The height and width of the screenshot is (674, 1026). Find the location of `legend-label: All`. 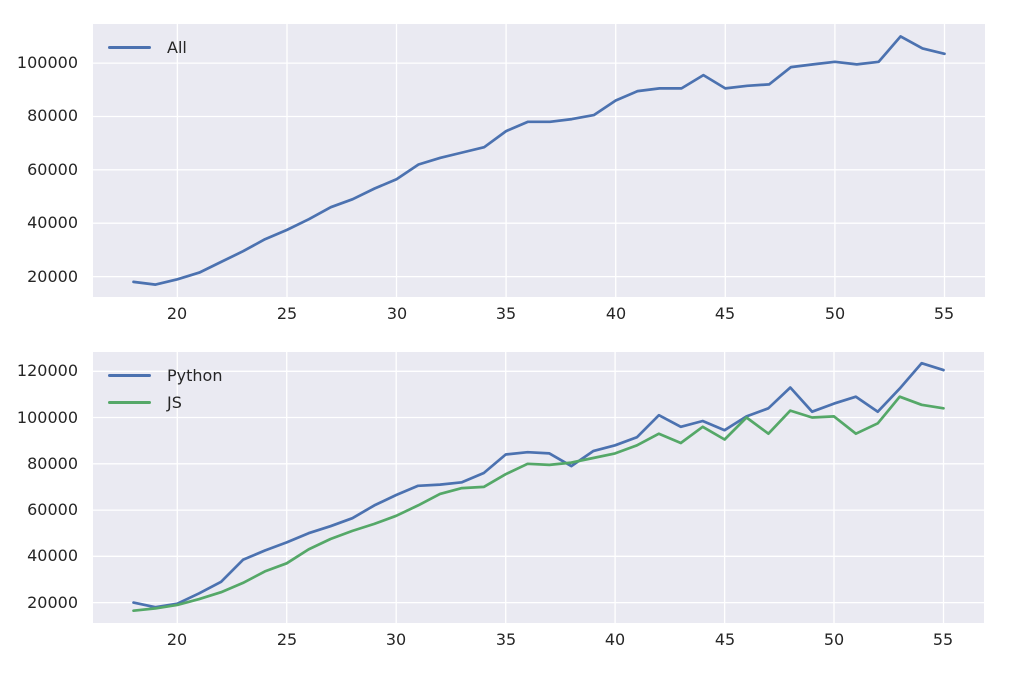

legend-label: All is located at coordinates (177, 47).